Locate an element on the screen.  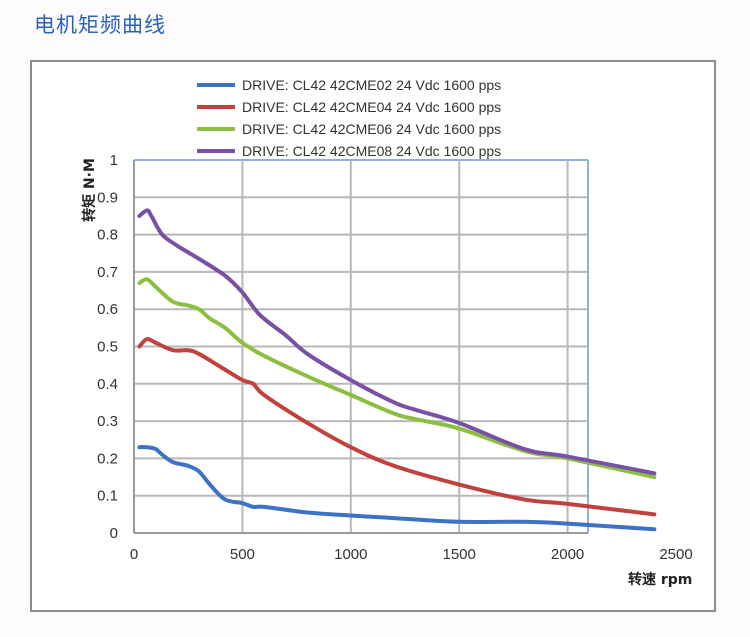
legend-label: DRIVE: CL42 42CME06 24 Vdc 1600 pps is located at coordinates (371, 129).